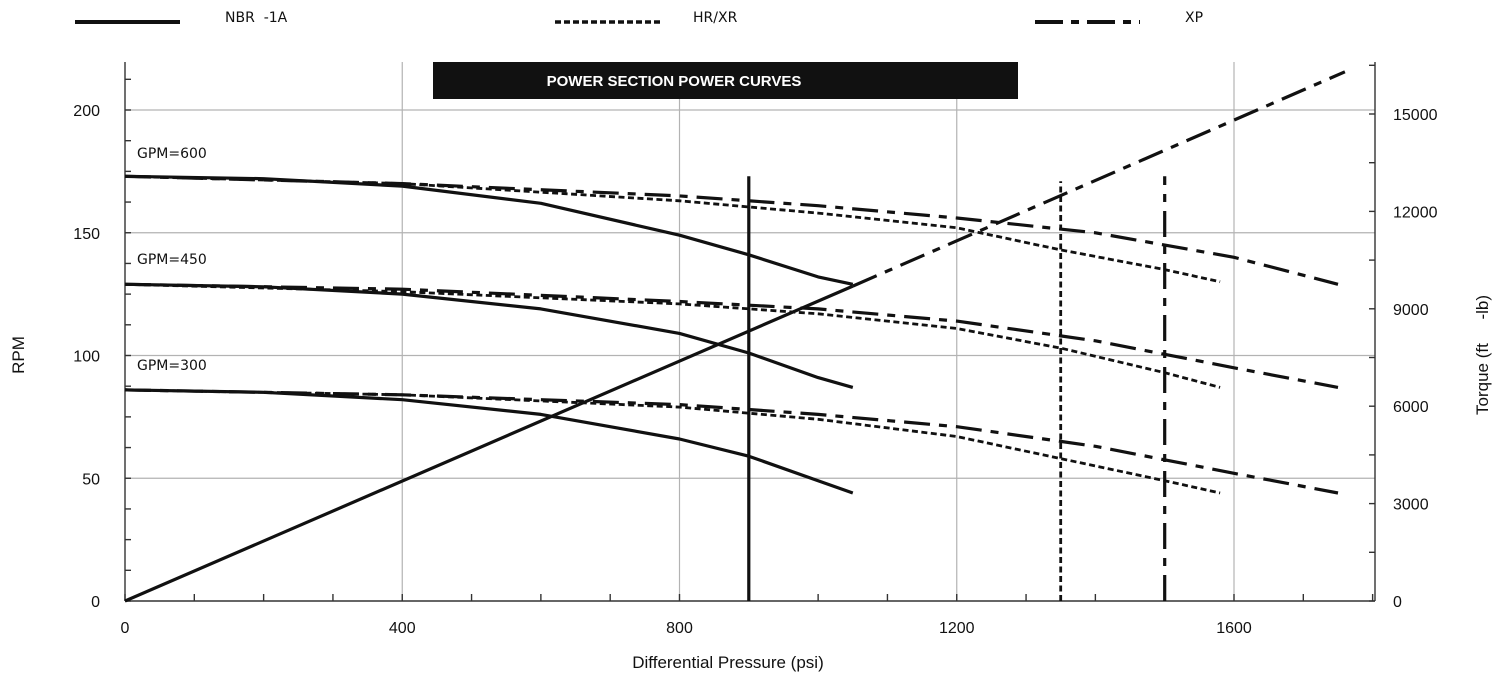 The width and height of the screenshot is (1505, 673). I want to click on y-tick-label-100: 100, so click(86, 357).